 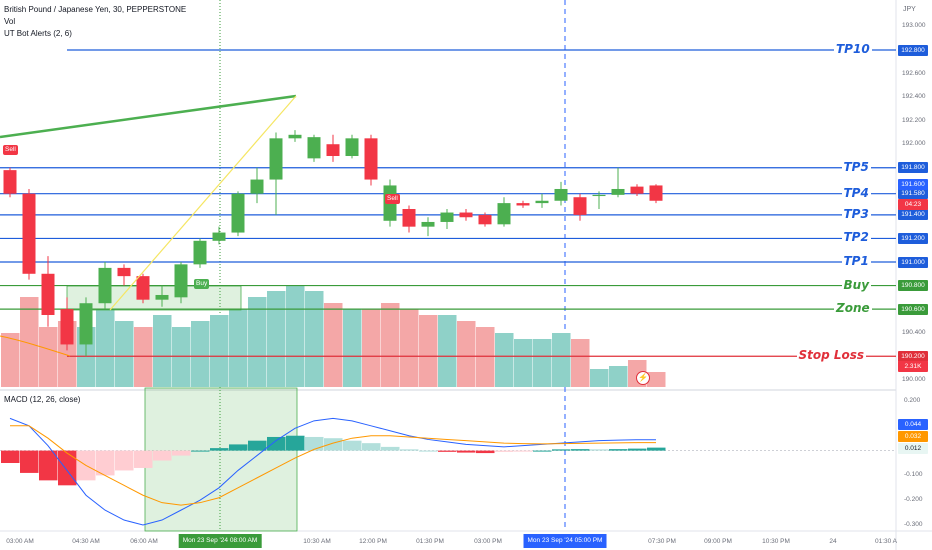 I want to click on currency-label: JPY, so click(x=909, y=9).